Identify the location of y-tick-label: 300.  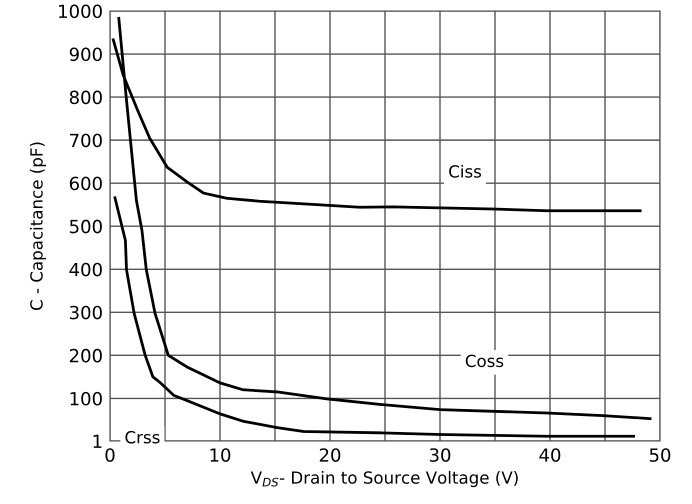
(86, 313).